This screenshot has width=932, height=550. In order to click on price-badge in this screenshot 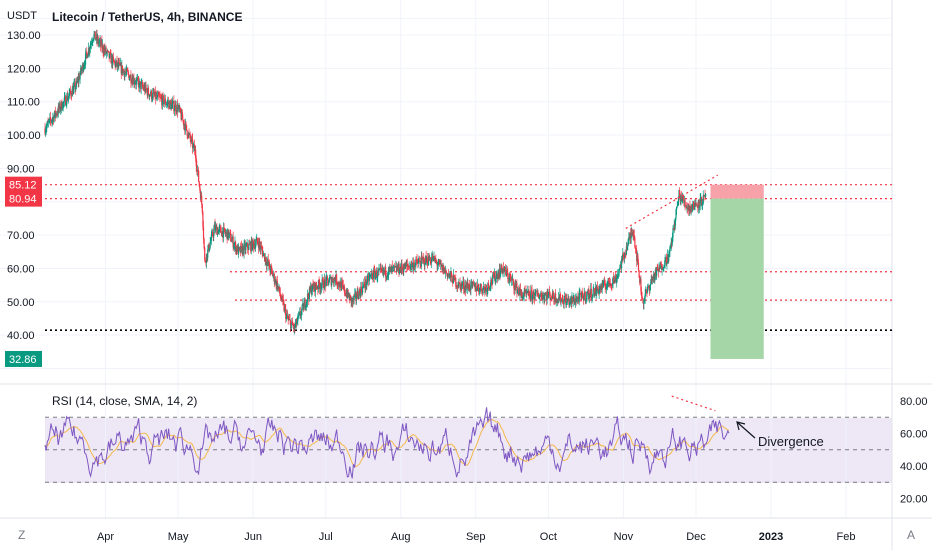, I will do `click(23, 184)`.